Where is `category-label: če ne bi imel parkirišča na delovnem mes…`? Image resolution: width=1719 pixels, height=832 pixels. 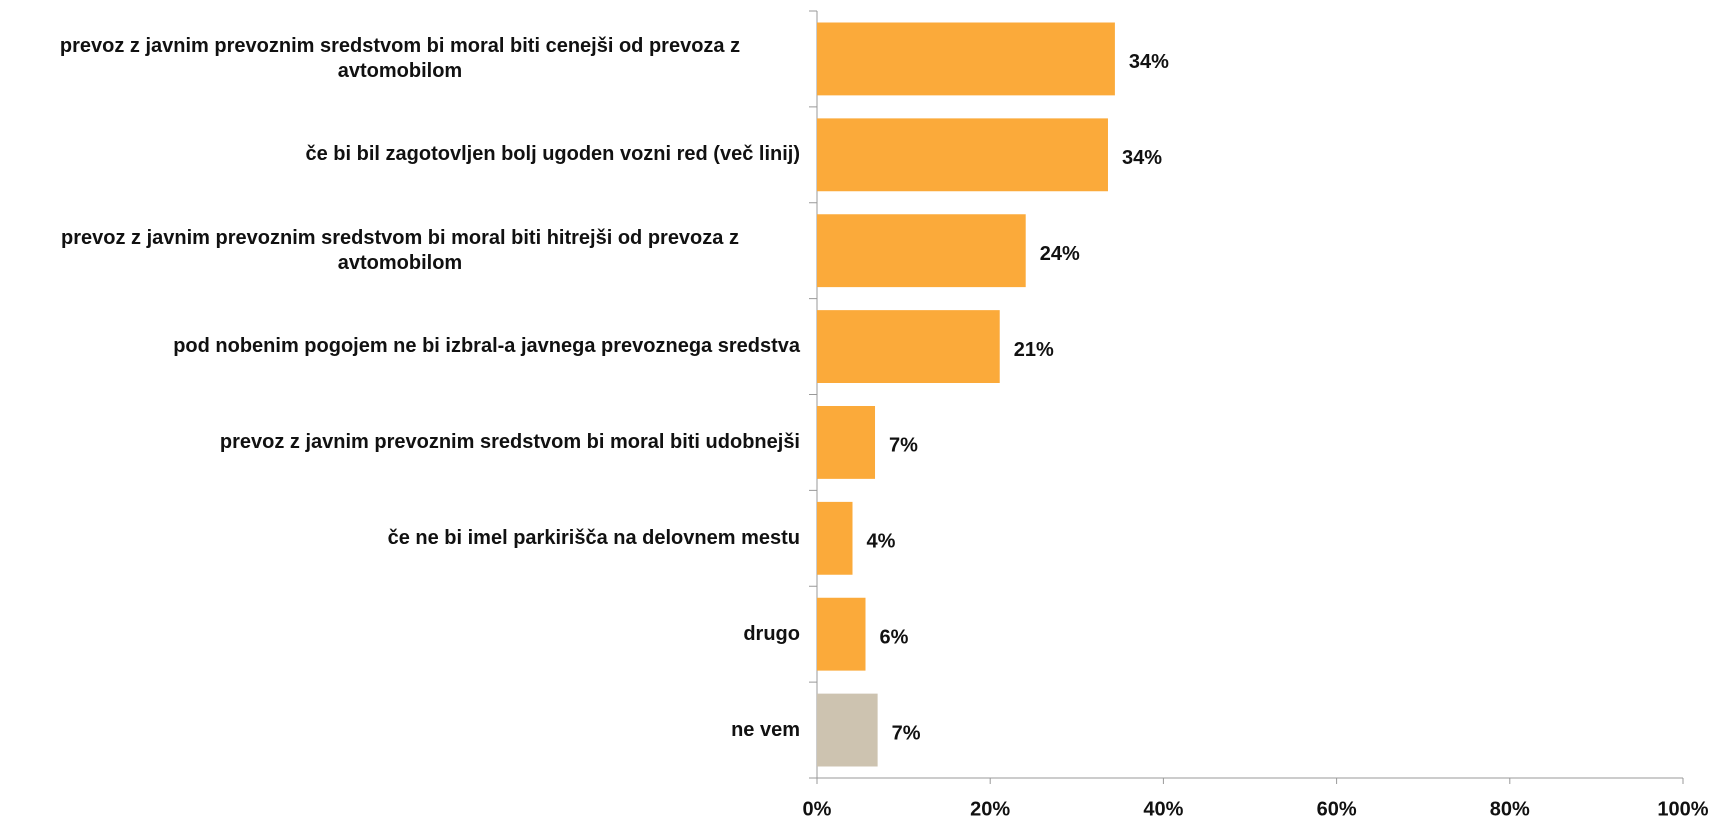
category-label: če ne bi imel parkirišča na delovnem mes… is located at coordinates (594, 538).